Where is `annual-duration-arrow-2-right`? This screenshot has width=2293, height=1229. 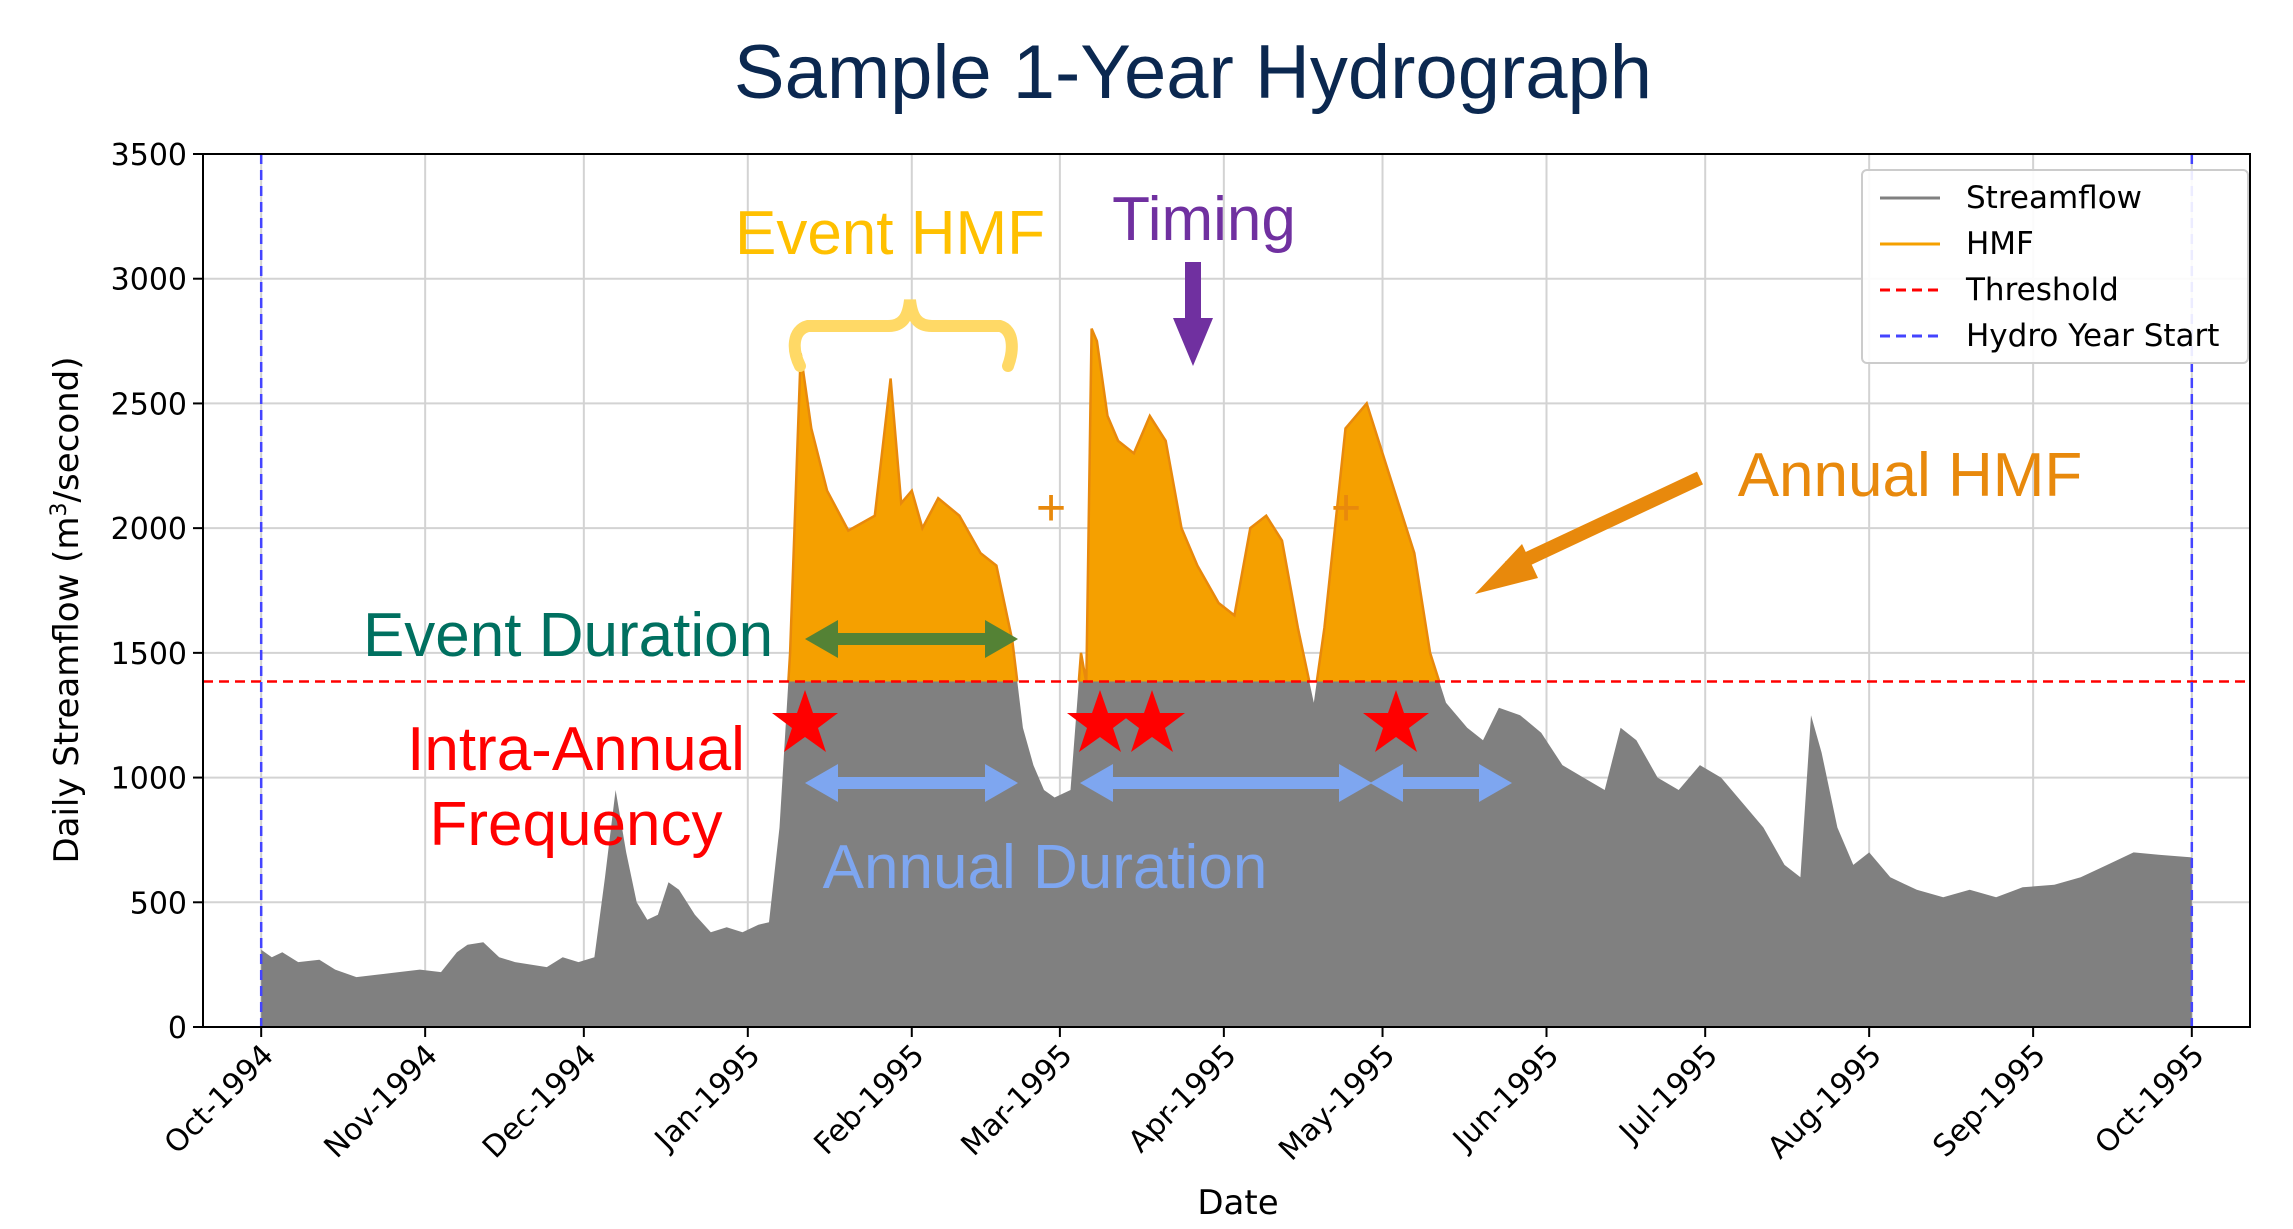 annual-duration-arrow-2-right is located at coordinates (1355, 783).